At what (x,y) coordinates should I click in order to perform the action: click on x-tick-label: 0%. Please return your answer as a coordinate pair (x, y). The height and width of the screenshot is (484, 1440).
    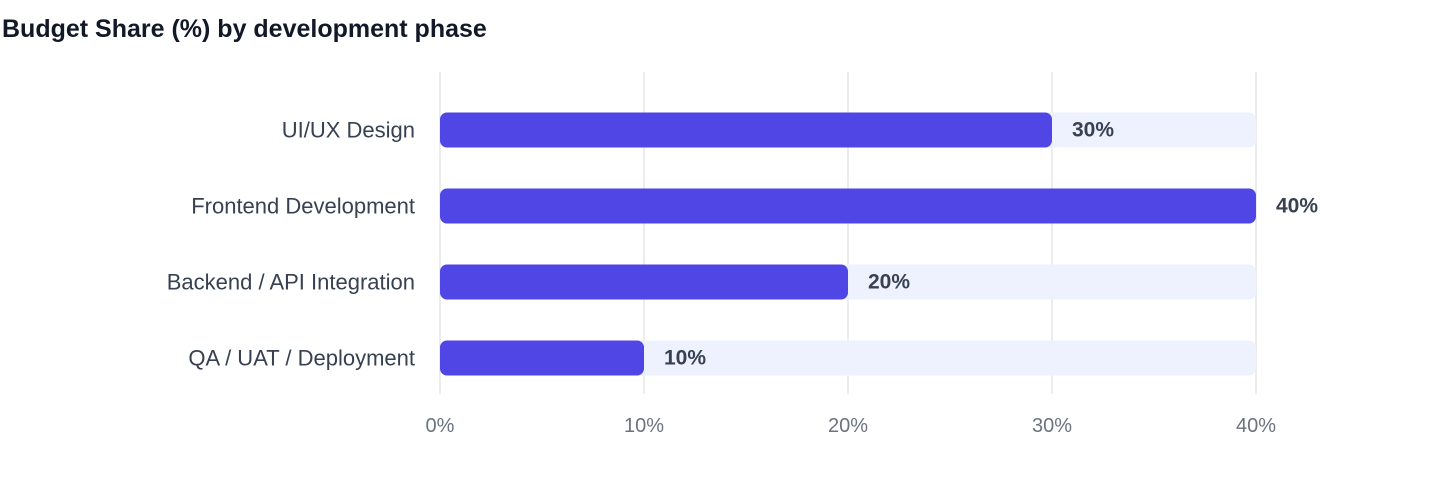
    Looking at the image, I should click on (440, 426).